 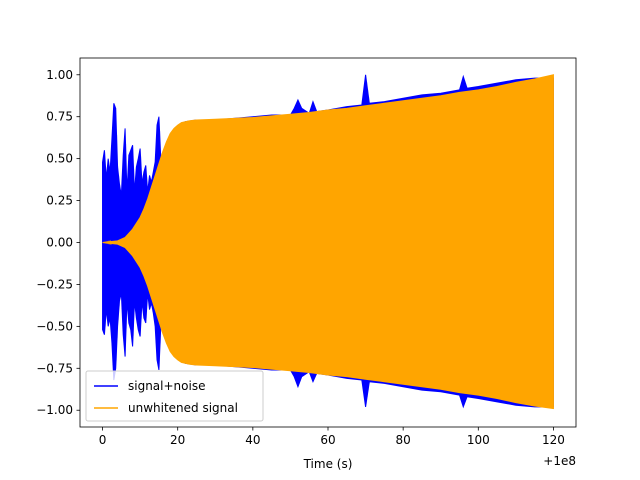 I want to click on y-axis: −1.00 −0.75 −0.50 −0.25 0.00 0.25 0.50 0.75 1.00, so click(x=58, y=242).